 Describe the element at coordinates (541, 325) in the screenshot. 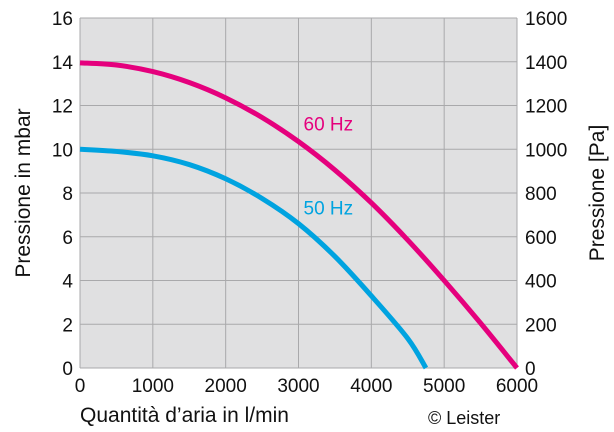

I see `y2-tick-label: 200` at that location.